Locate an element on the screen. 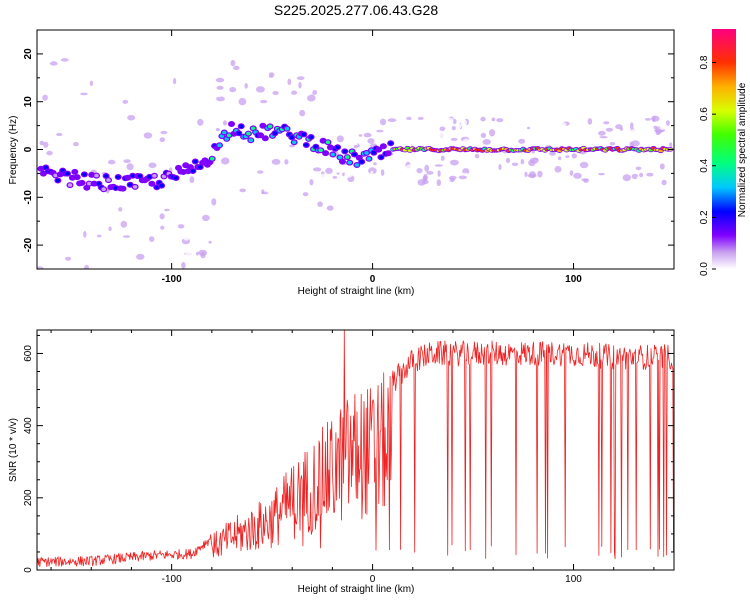 This screenshot has height=600, width=750. y-tick-label: 400 is located at coordinates (28, 425).